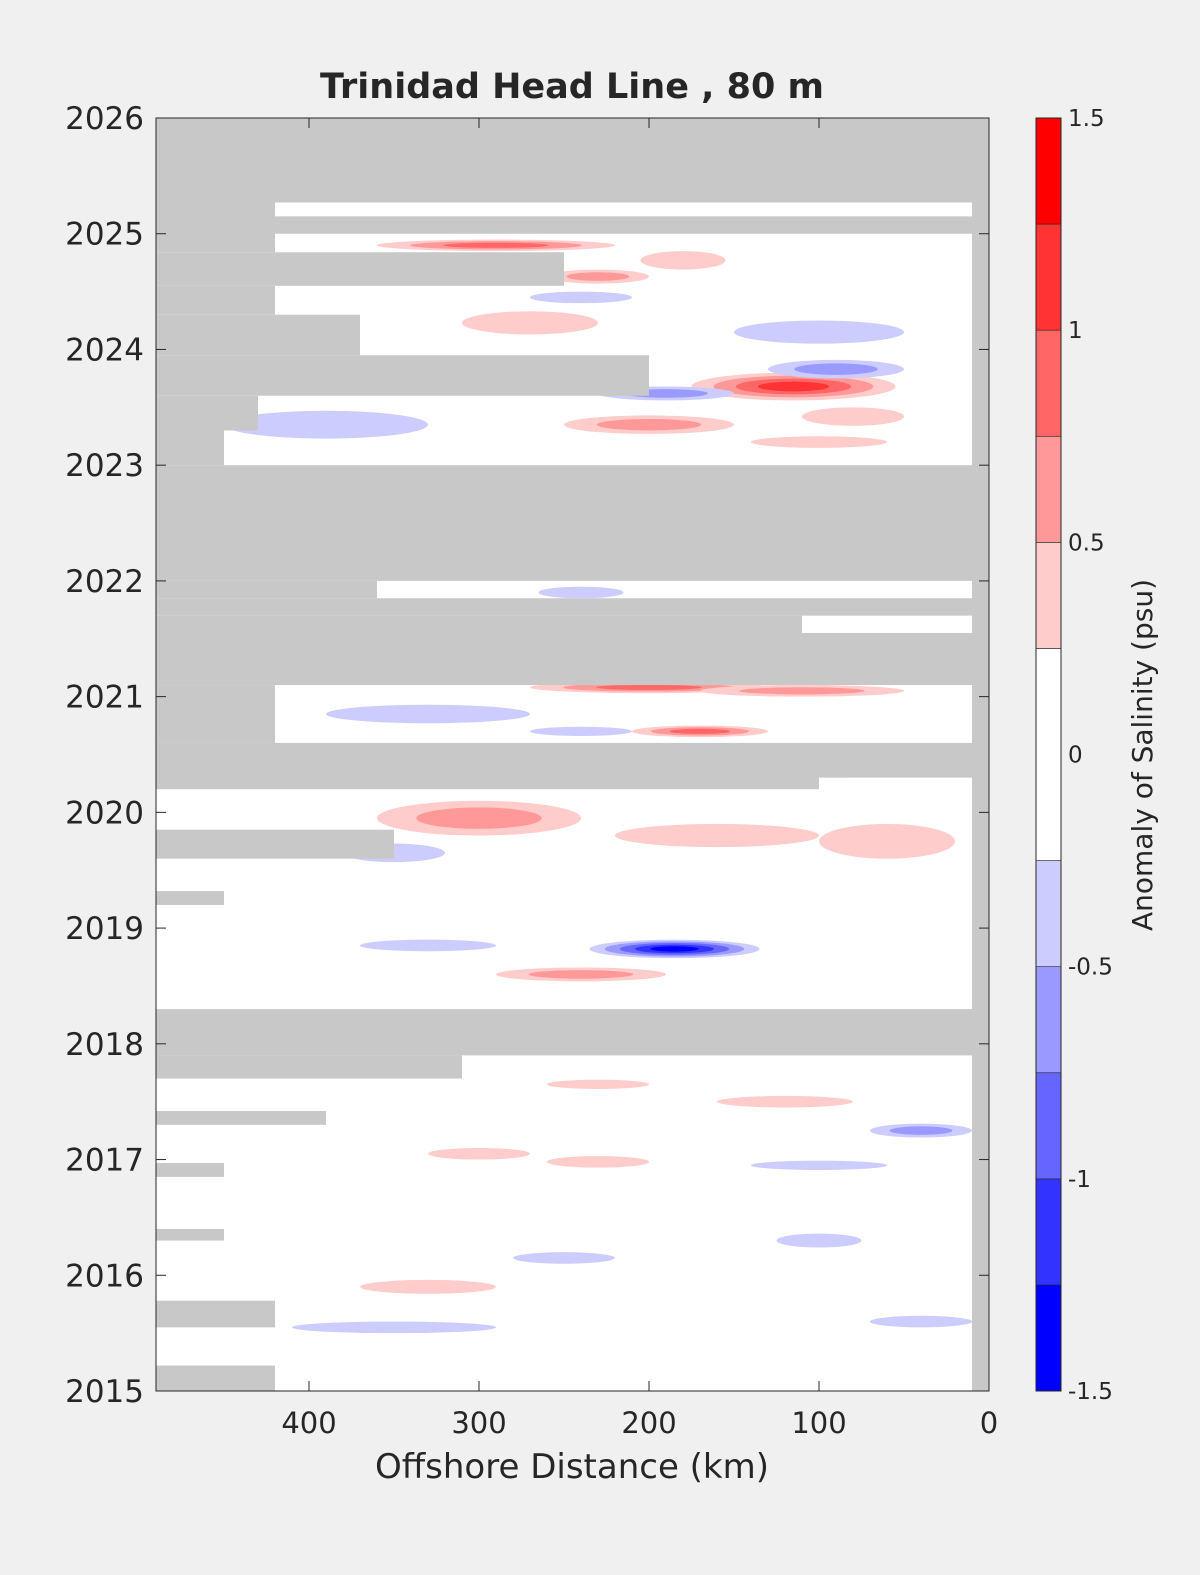 The image size is (1200, 1575). Describe the element at coordinates (104, 813) in the screenshot. I see `y-tick-label: 2020` at that location.